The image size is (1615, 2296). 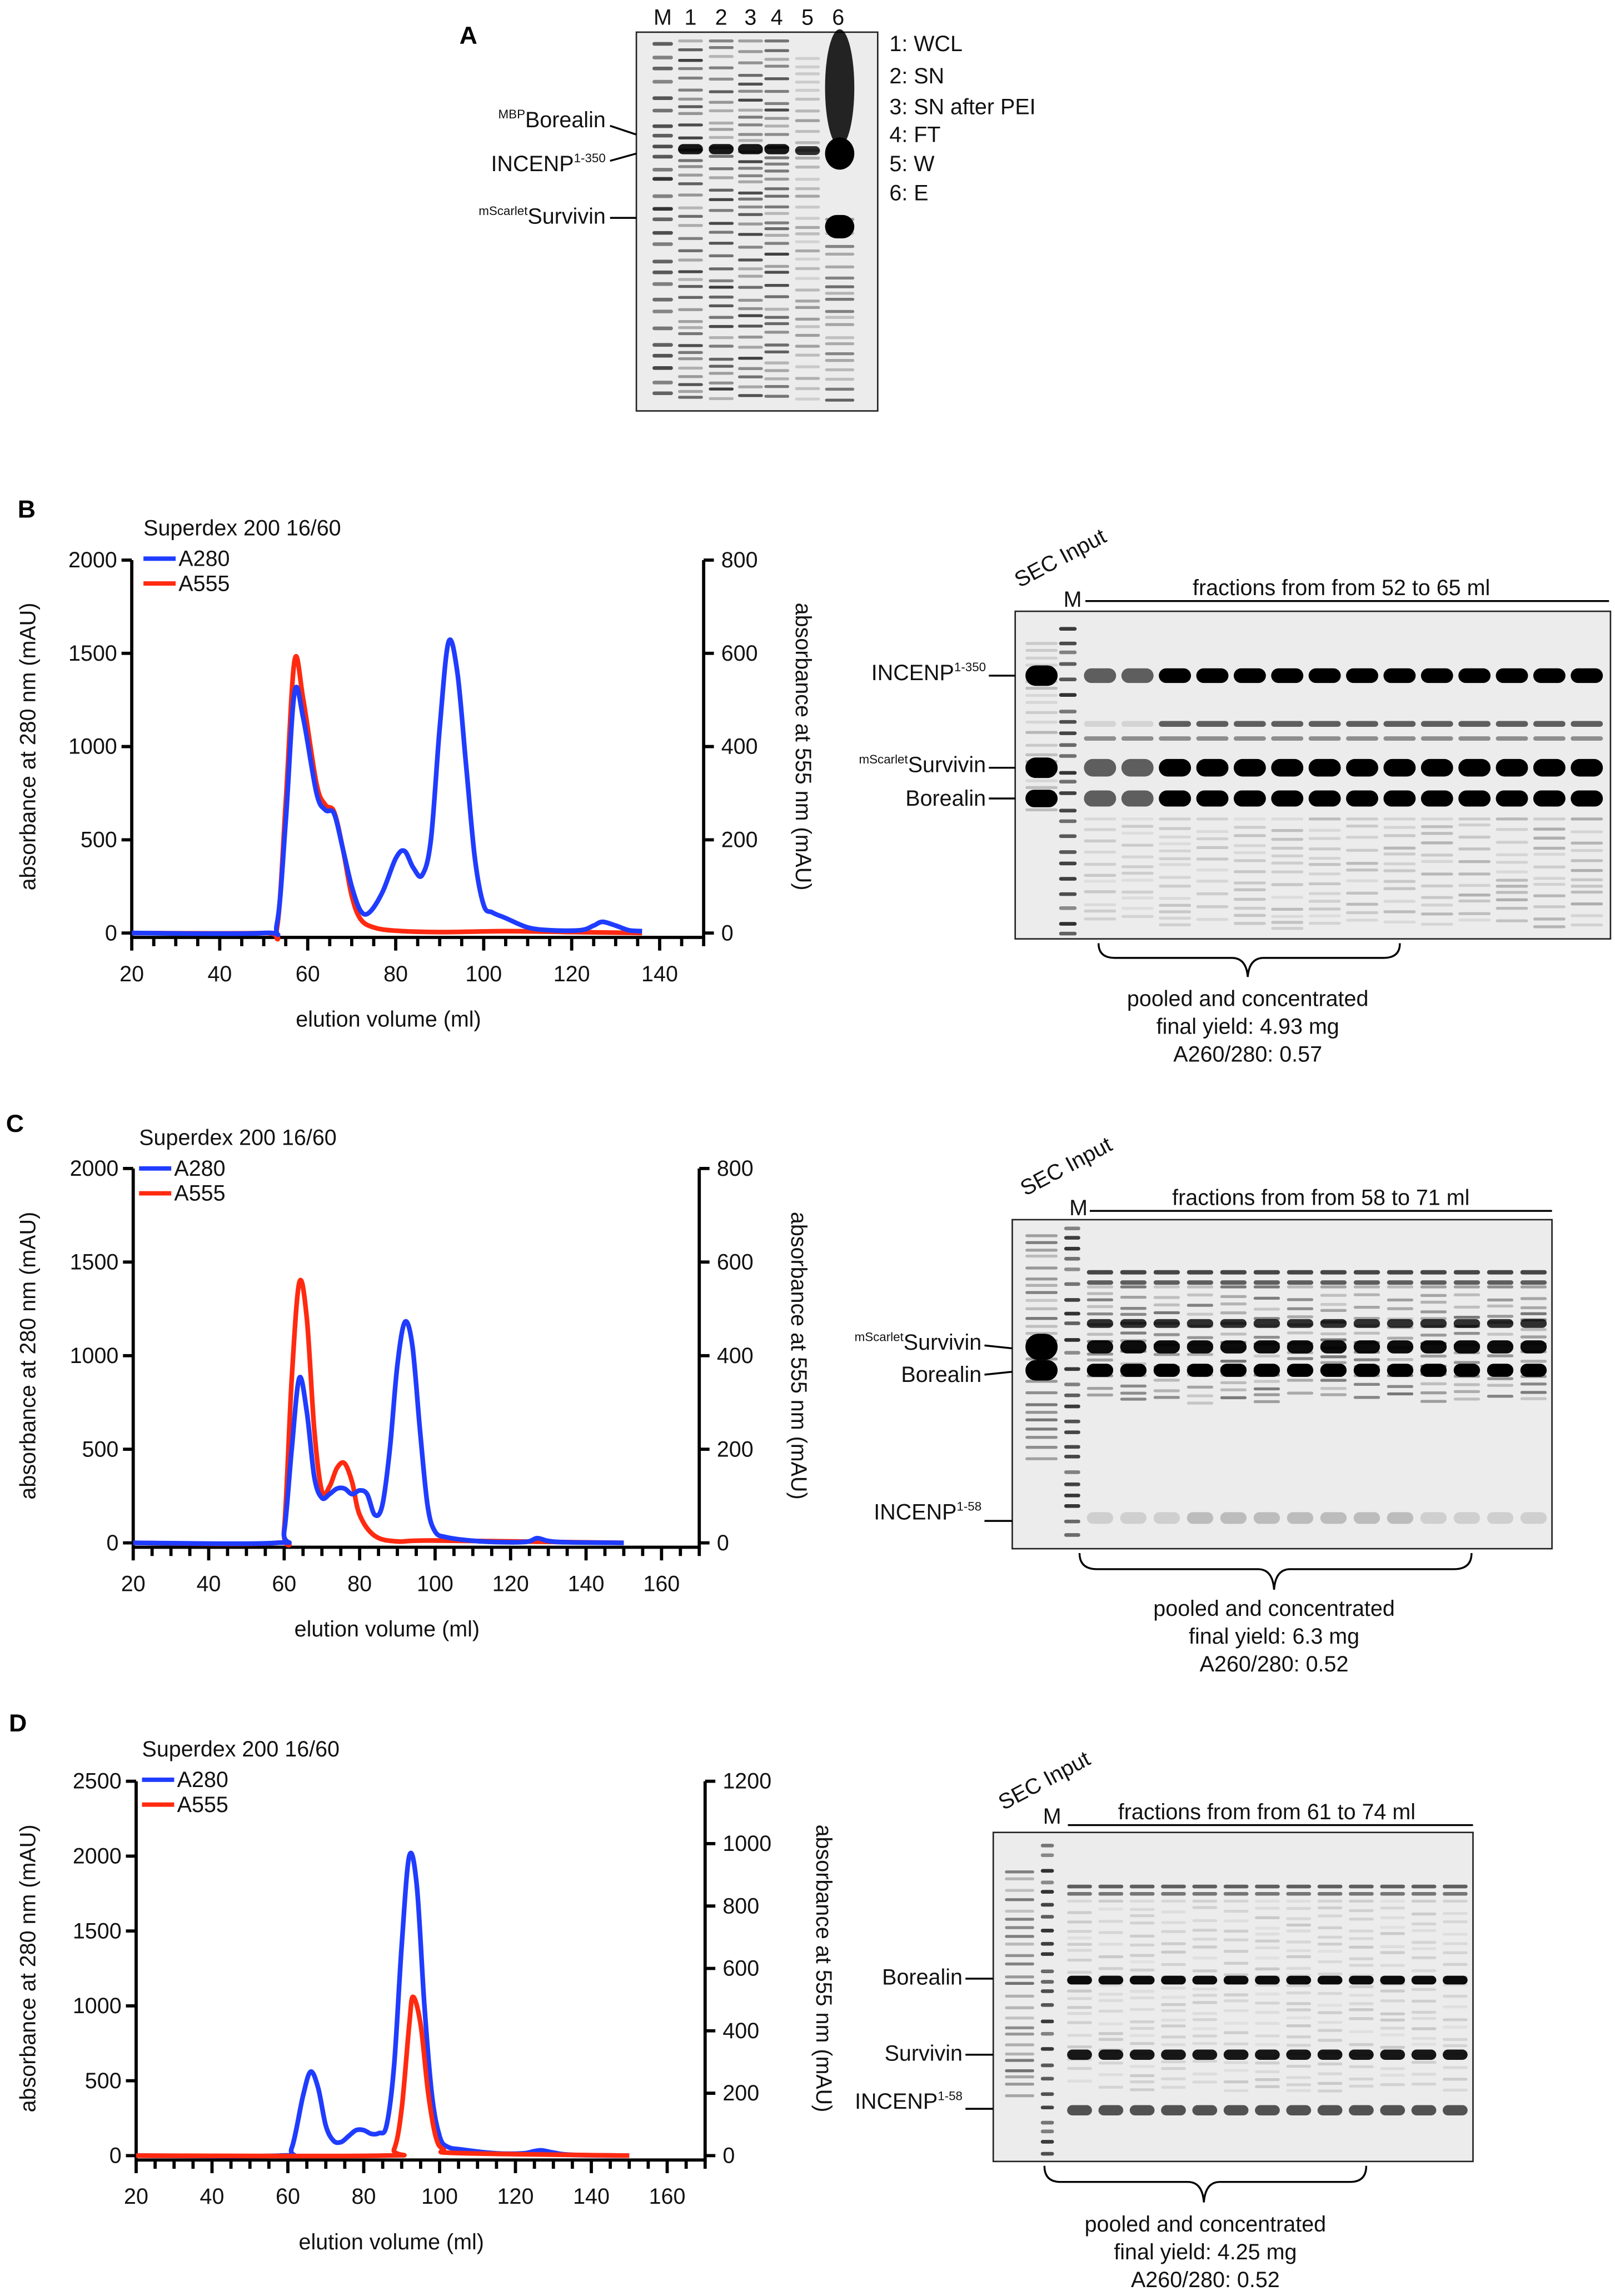 I want to click on label-sup: mScarlet, so click(x=503, y=211).